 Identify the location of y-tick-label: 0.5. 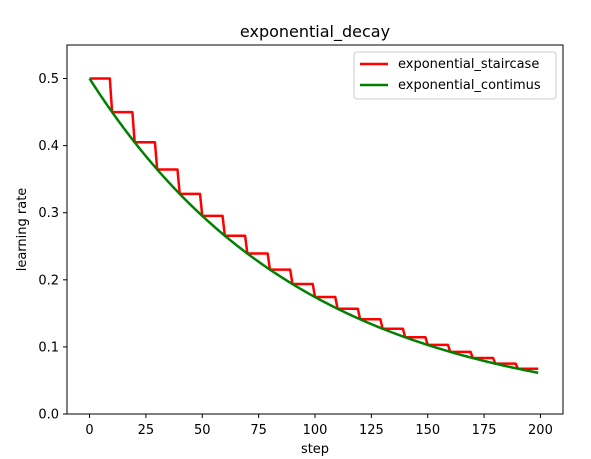
(48, 79).